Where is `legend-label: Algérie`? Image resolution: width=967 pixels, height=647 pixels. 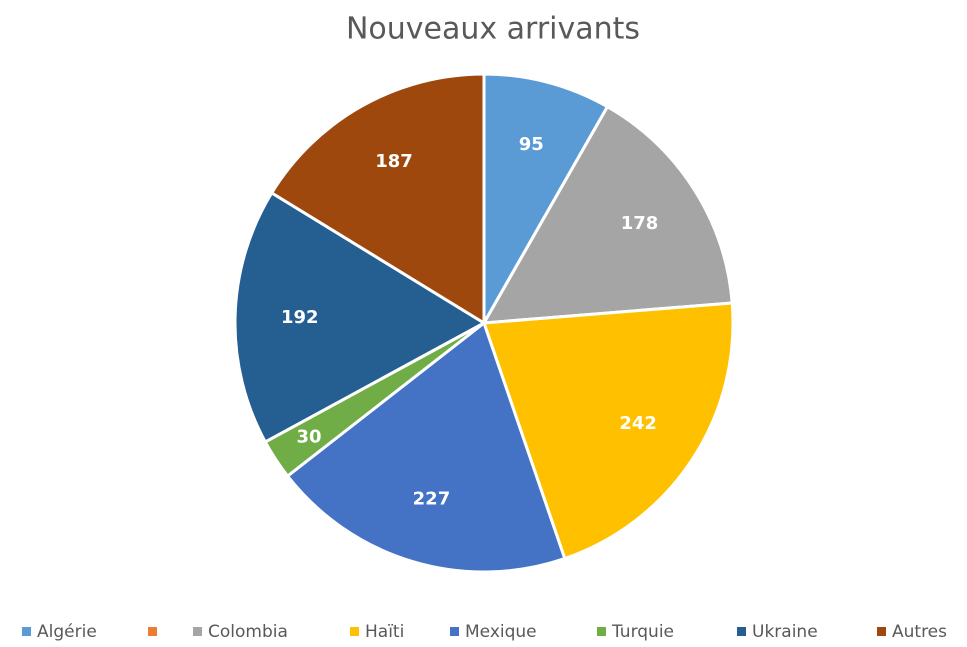
legend-label: Algérie is located at coordinates (67, 632).